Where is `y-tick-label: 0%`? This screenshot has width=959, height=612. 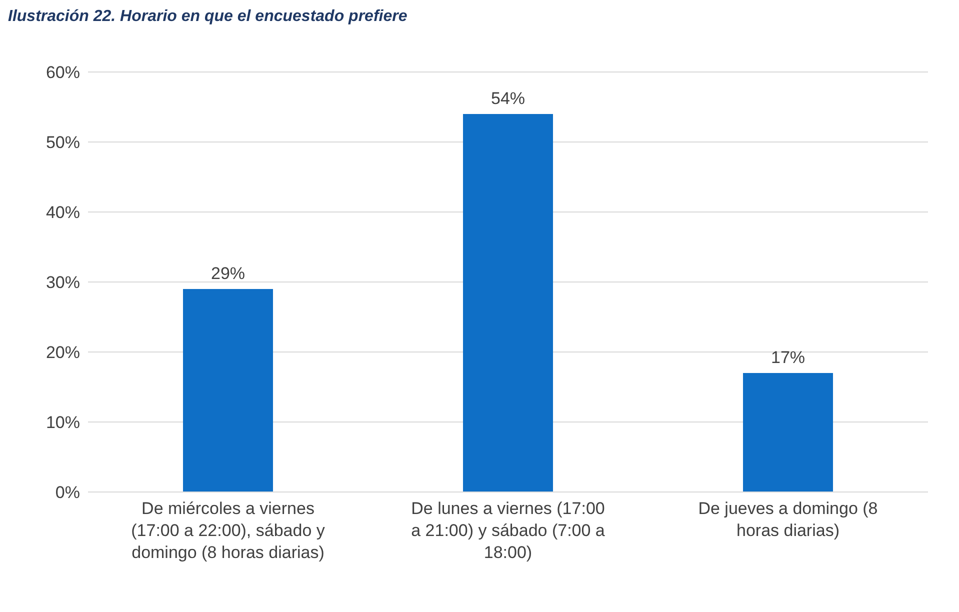
y-tick-label: 0% is located at coordinates (67, 492).